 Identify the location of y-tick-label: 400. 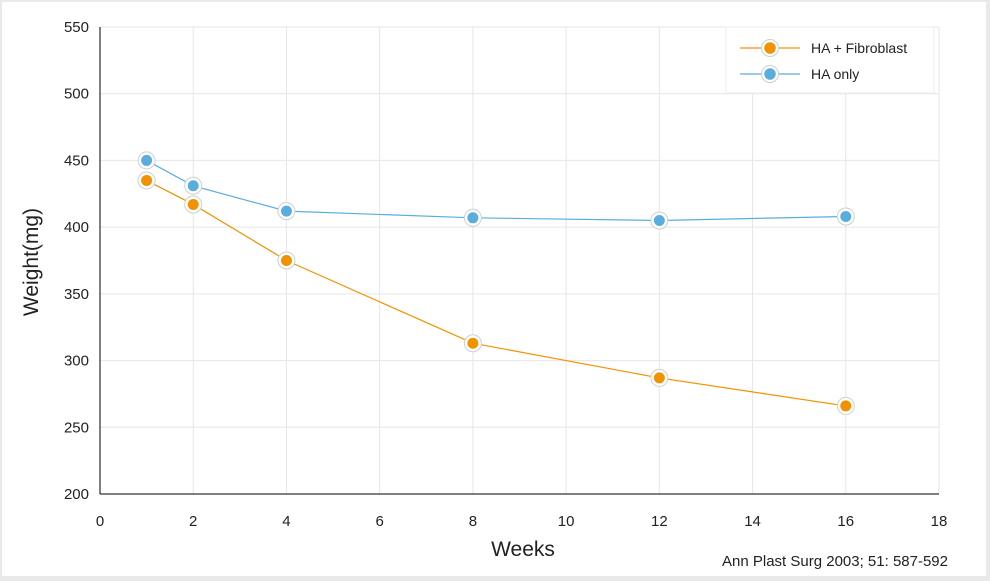
(76, 227).